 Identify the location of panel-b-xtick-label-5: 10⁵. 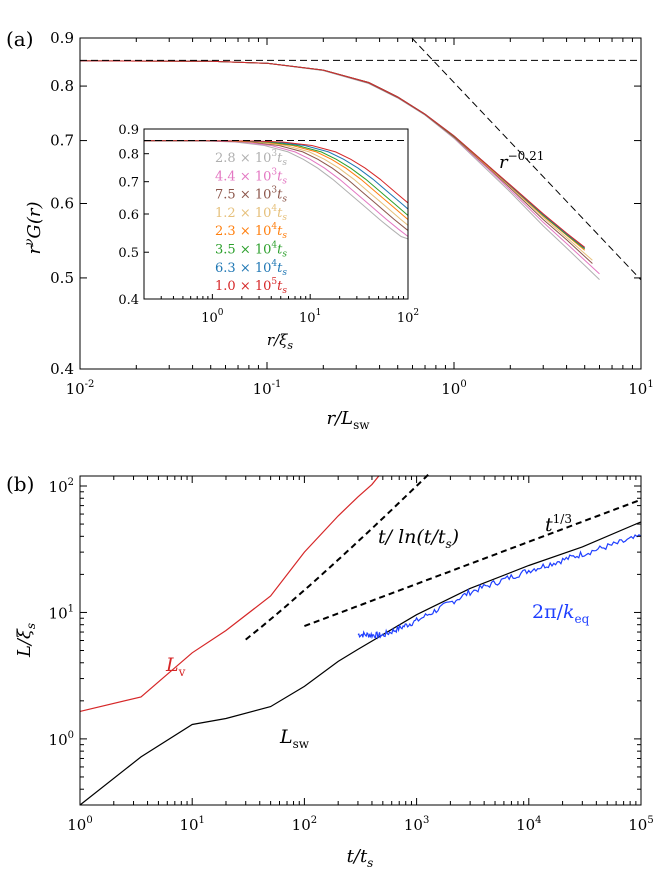
(640, 824).